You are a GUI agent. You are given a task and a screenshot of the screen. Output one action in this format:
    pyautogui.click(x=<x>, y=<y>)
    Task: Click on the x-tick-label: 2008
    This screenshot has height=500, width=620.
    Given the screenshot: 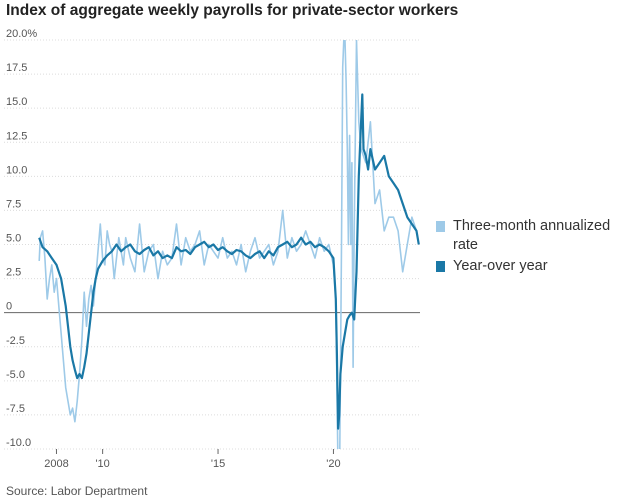 What is the action you would take?
    pyautogui.click(x=56, y=464)
    